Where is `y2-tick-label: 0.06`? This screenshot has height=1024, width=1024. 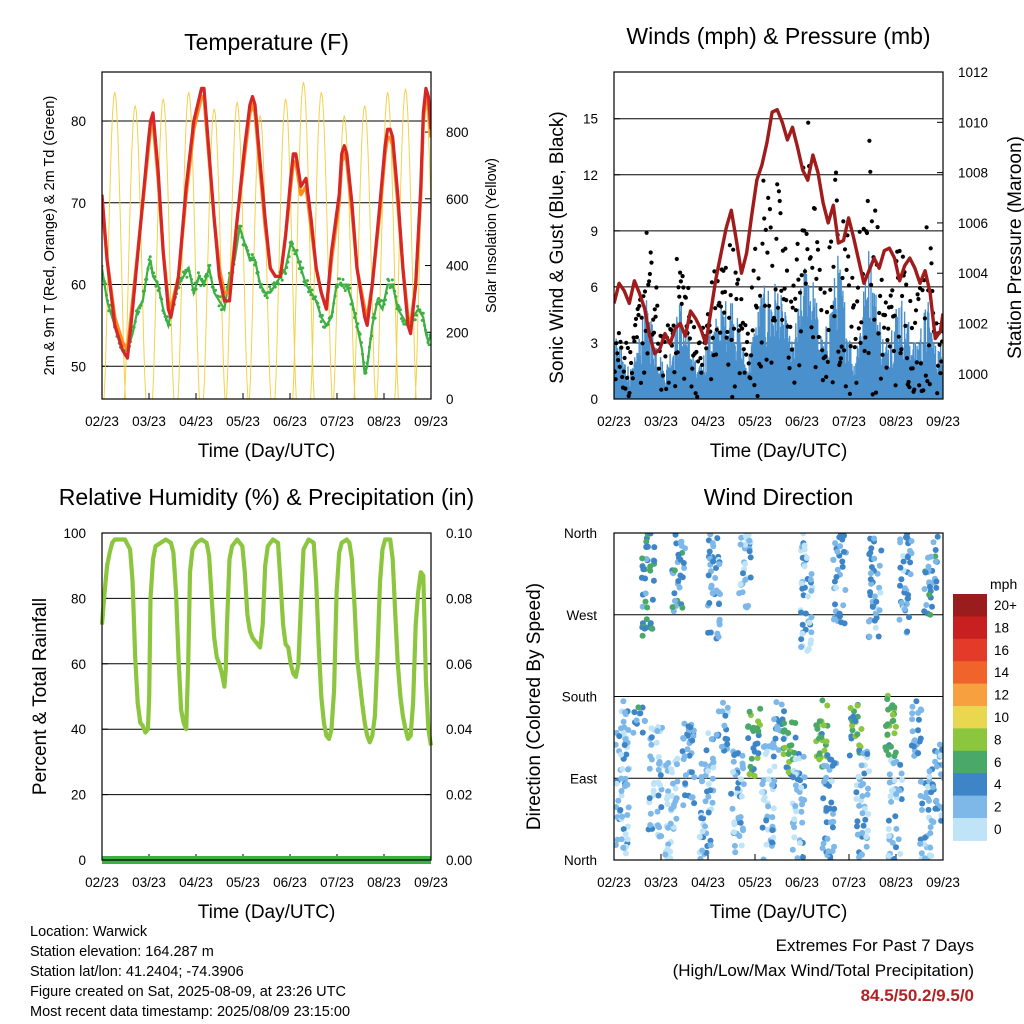
y2-tick-label: 0.06 is located at coordinates (459, 664).